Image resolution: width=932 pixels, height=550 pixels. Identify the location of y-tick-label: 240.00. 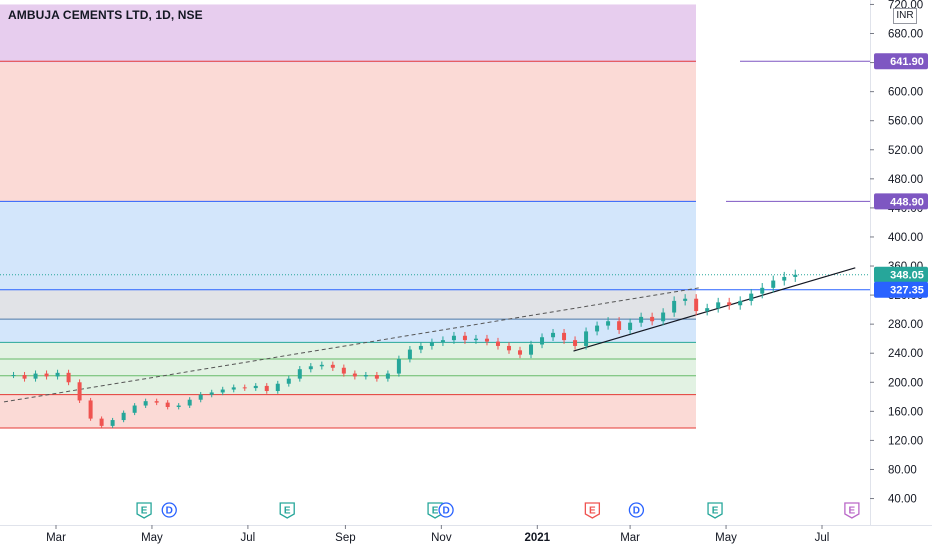
(905, 354).